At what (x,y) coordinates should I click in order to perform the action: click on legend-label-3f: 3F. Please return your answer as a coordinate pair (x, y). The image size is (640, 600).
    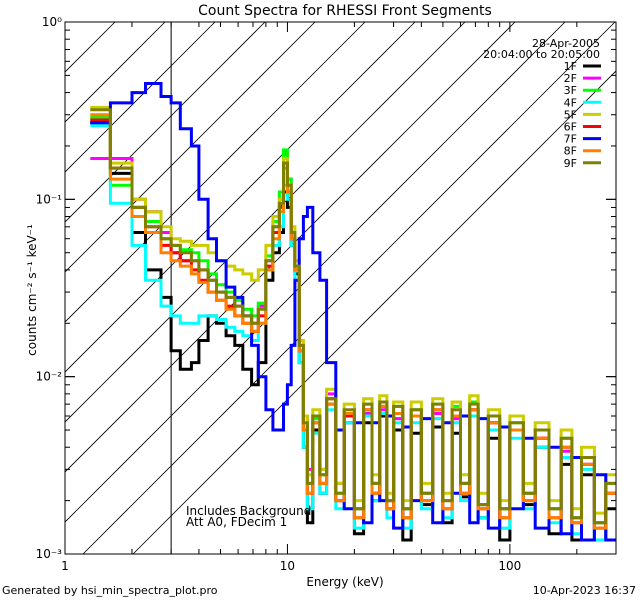
    Looking at the image, I should click on (570, 90).